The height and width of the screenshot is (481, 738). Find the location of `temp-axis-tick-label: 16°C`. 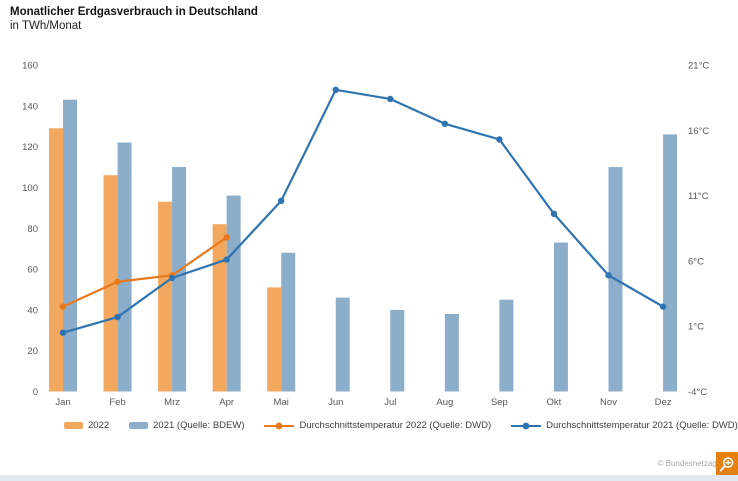

temp-axis-tick-label: 16°C is located at coordinates (698, 131).